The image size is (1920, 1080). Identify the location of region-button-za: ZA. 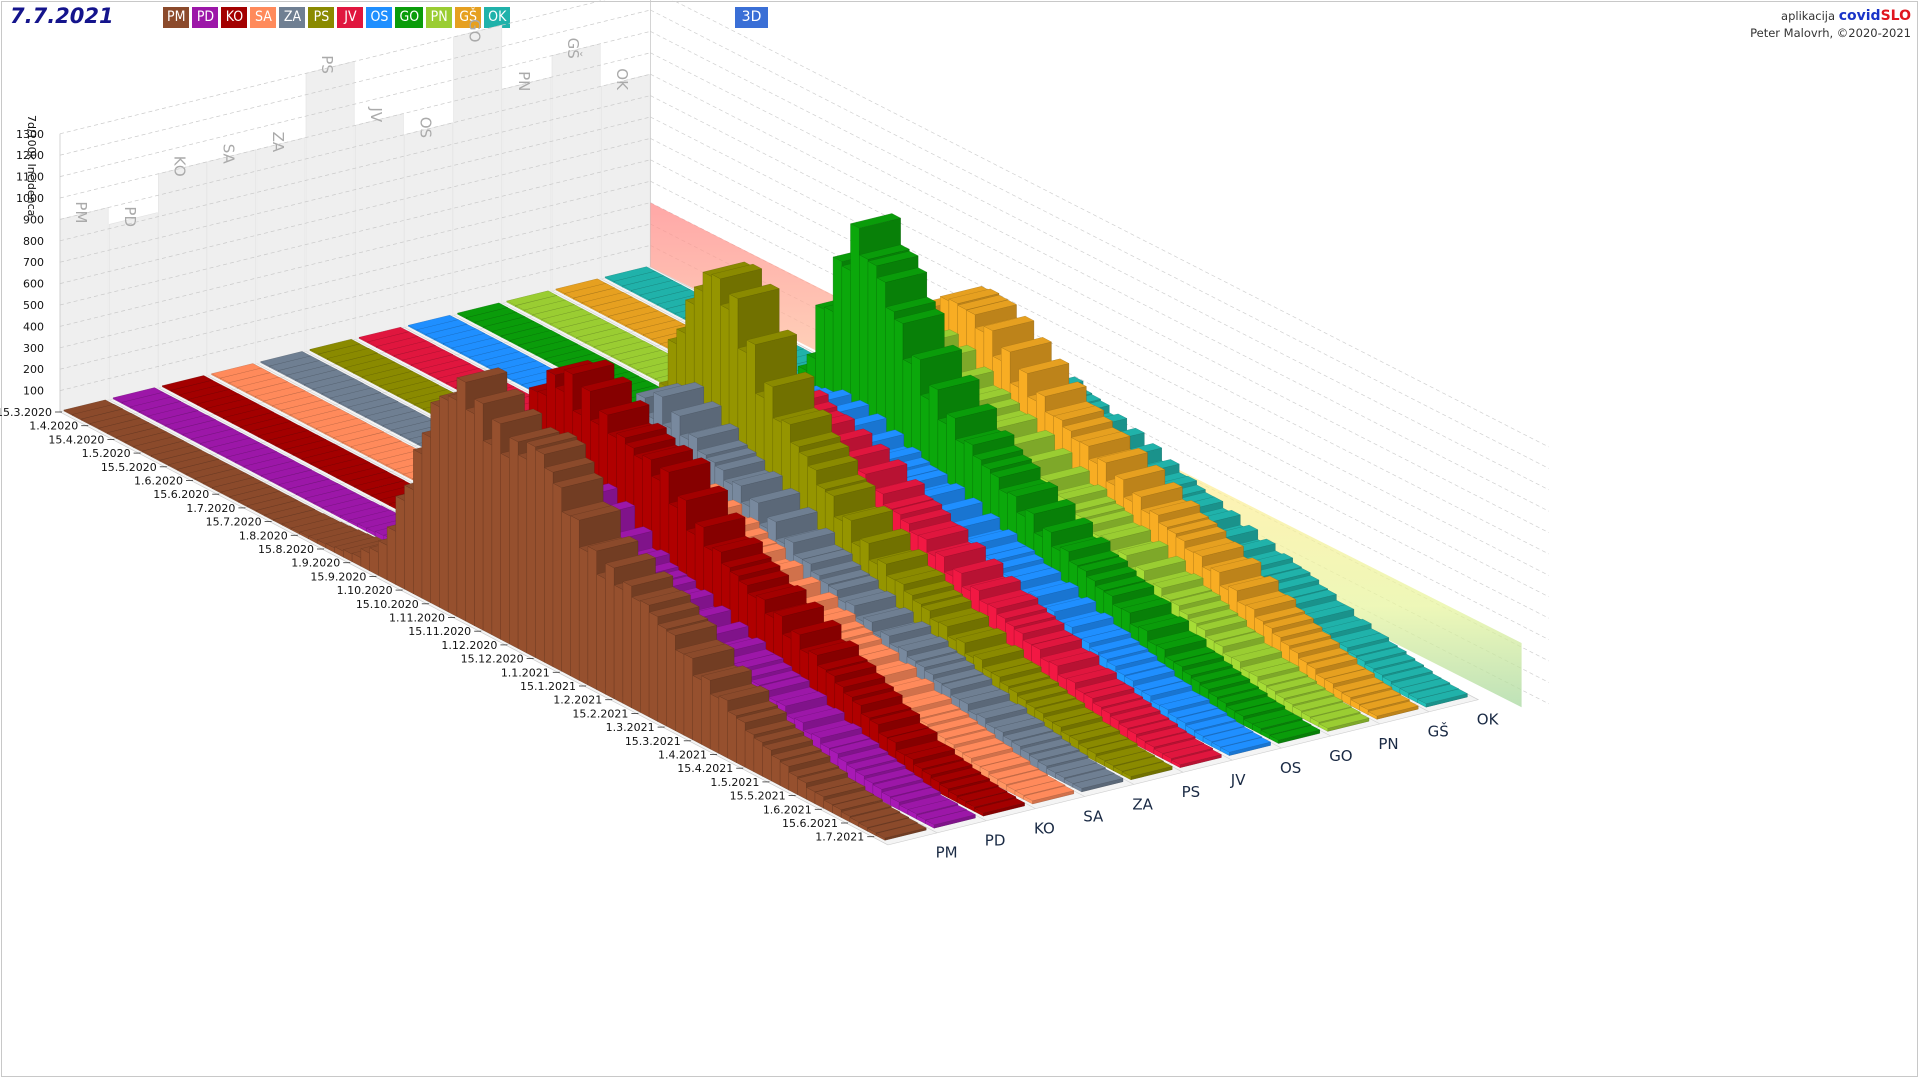
(292, 17).